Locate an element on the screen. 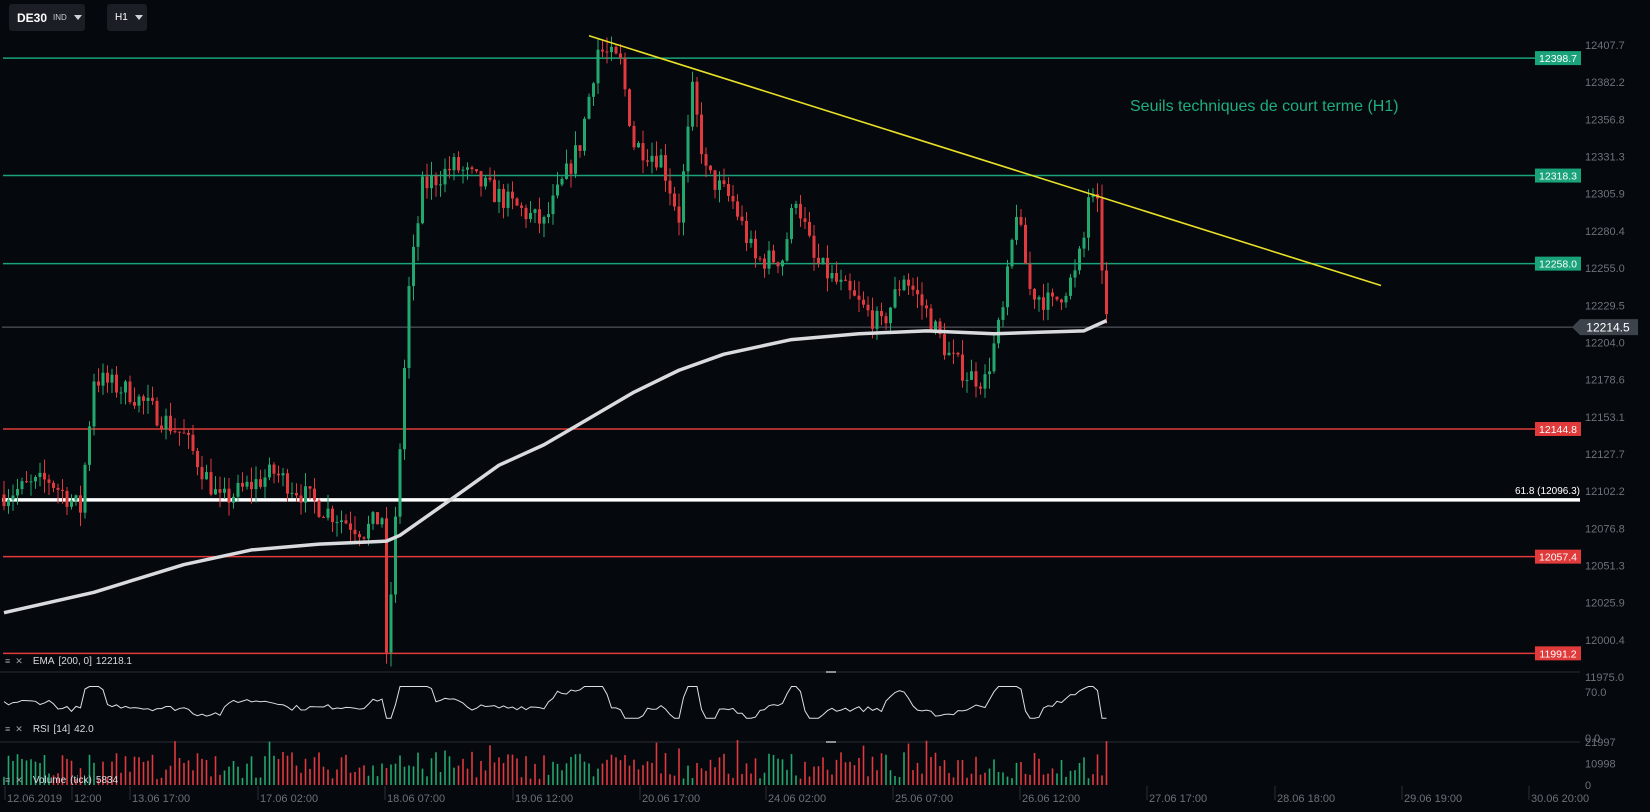  symbol-selector: DE30 IND is located at coordinates (47, 17).